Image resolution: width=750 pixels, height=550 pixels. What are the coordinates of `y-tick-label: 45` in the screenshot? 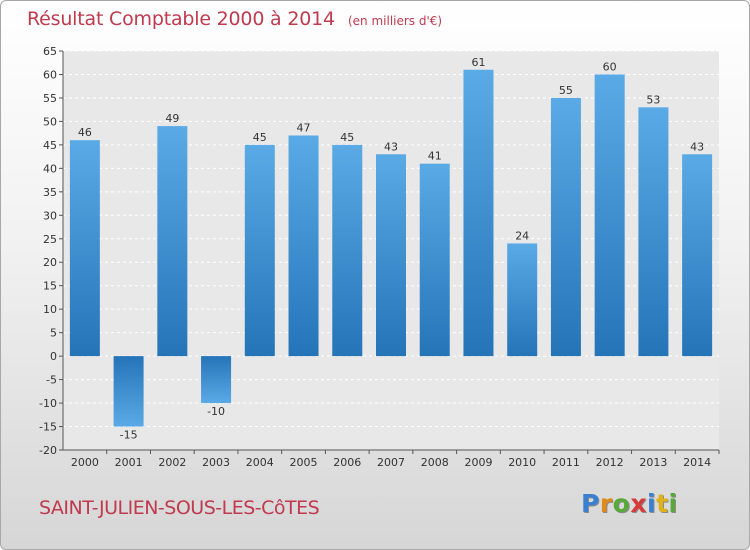 It's located at (50, 145).